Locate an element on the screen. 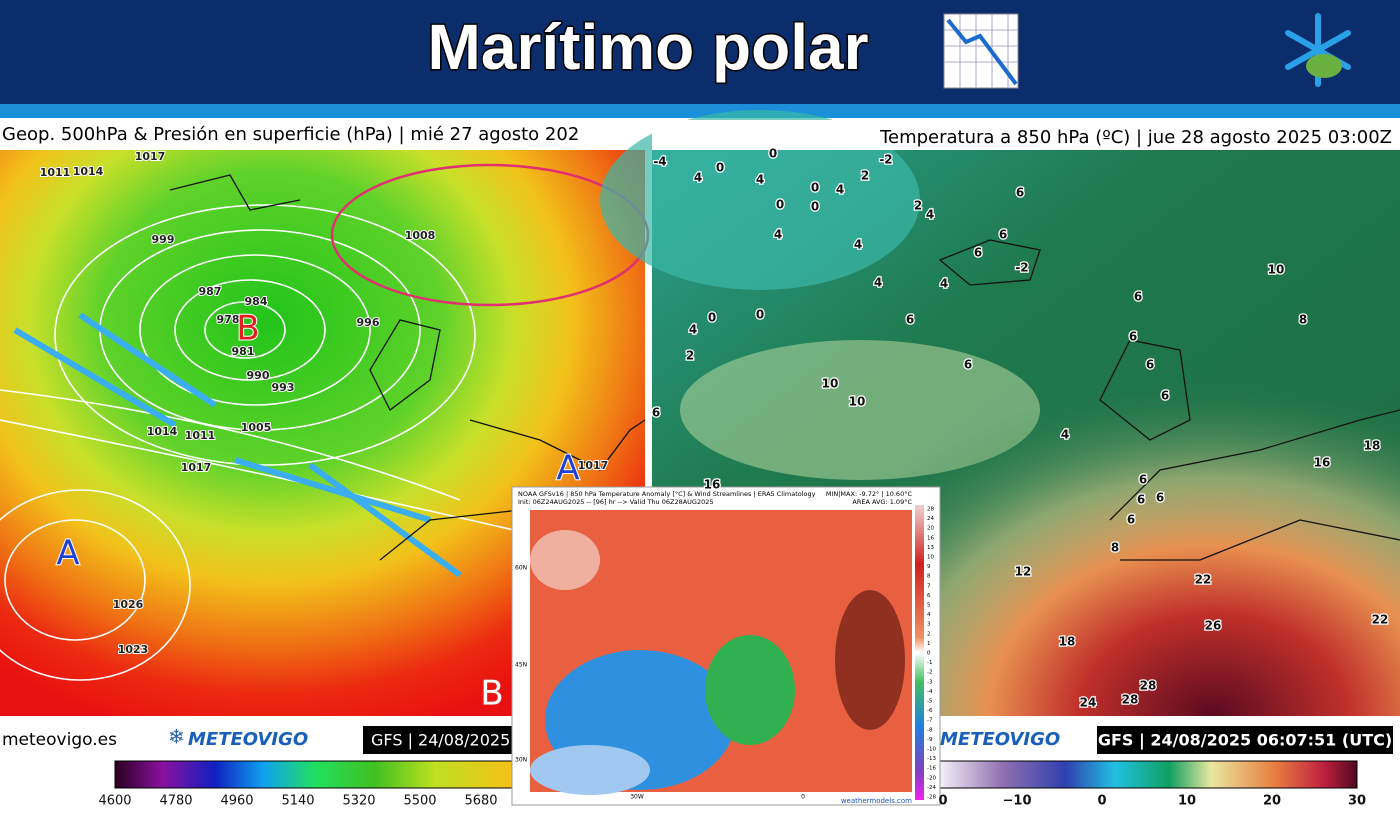 Image resolution: width=1400 pixels, height=817 pixels. inset-colorbar-label: 20 is located at coordinates (930, 529).